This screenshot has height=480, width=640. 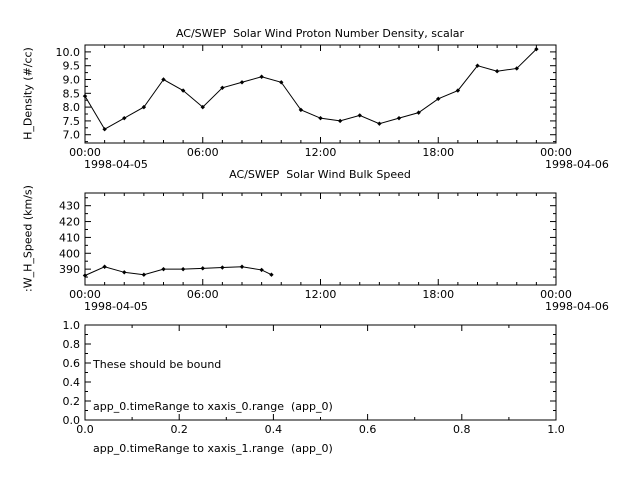 What do you see at coordinates (72, 93) in the screenshot?
I see `svg-text: 8.5` at bounding box center [72, 93].